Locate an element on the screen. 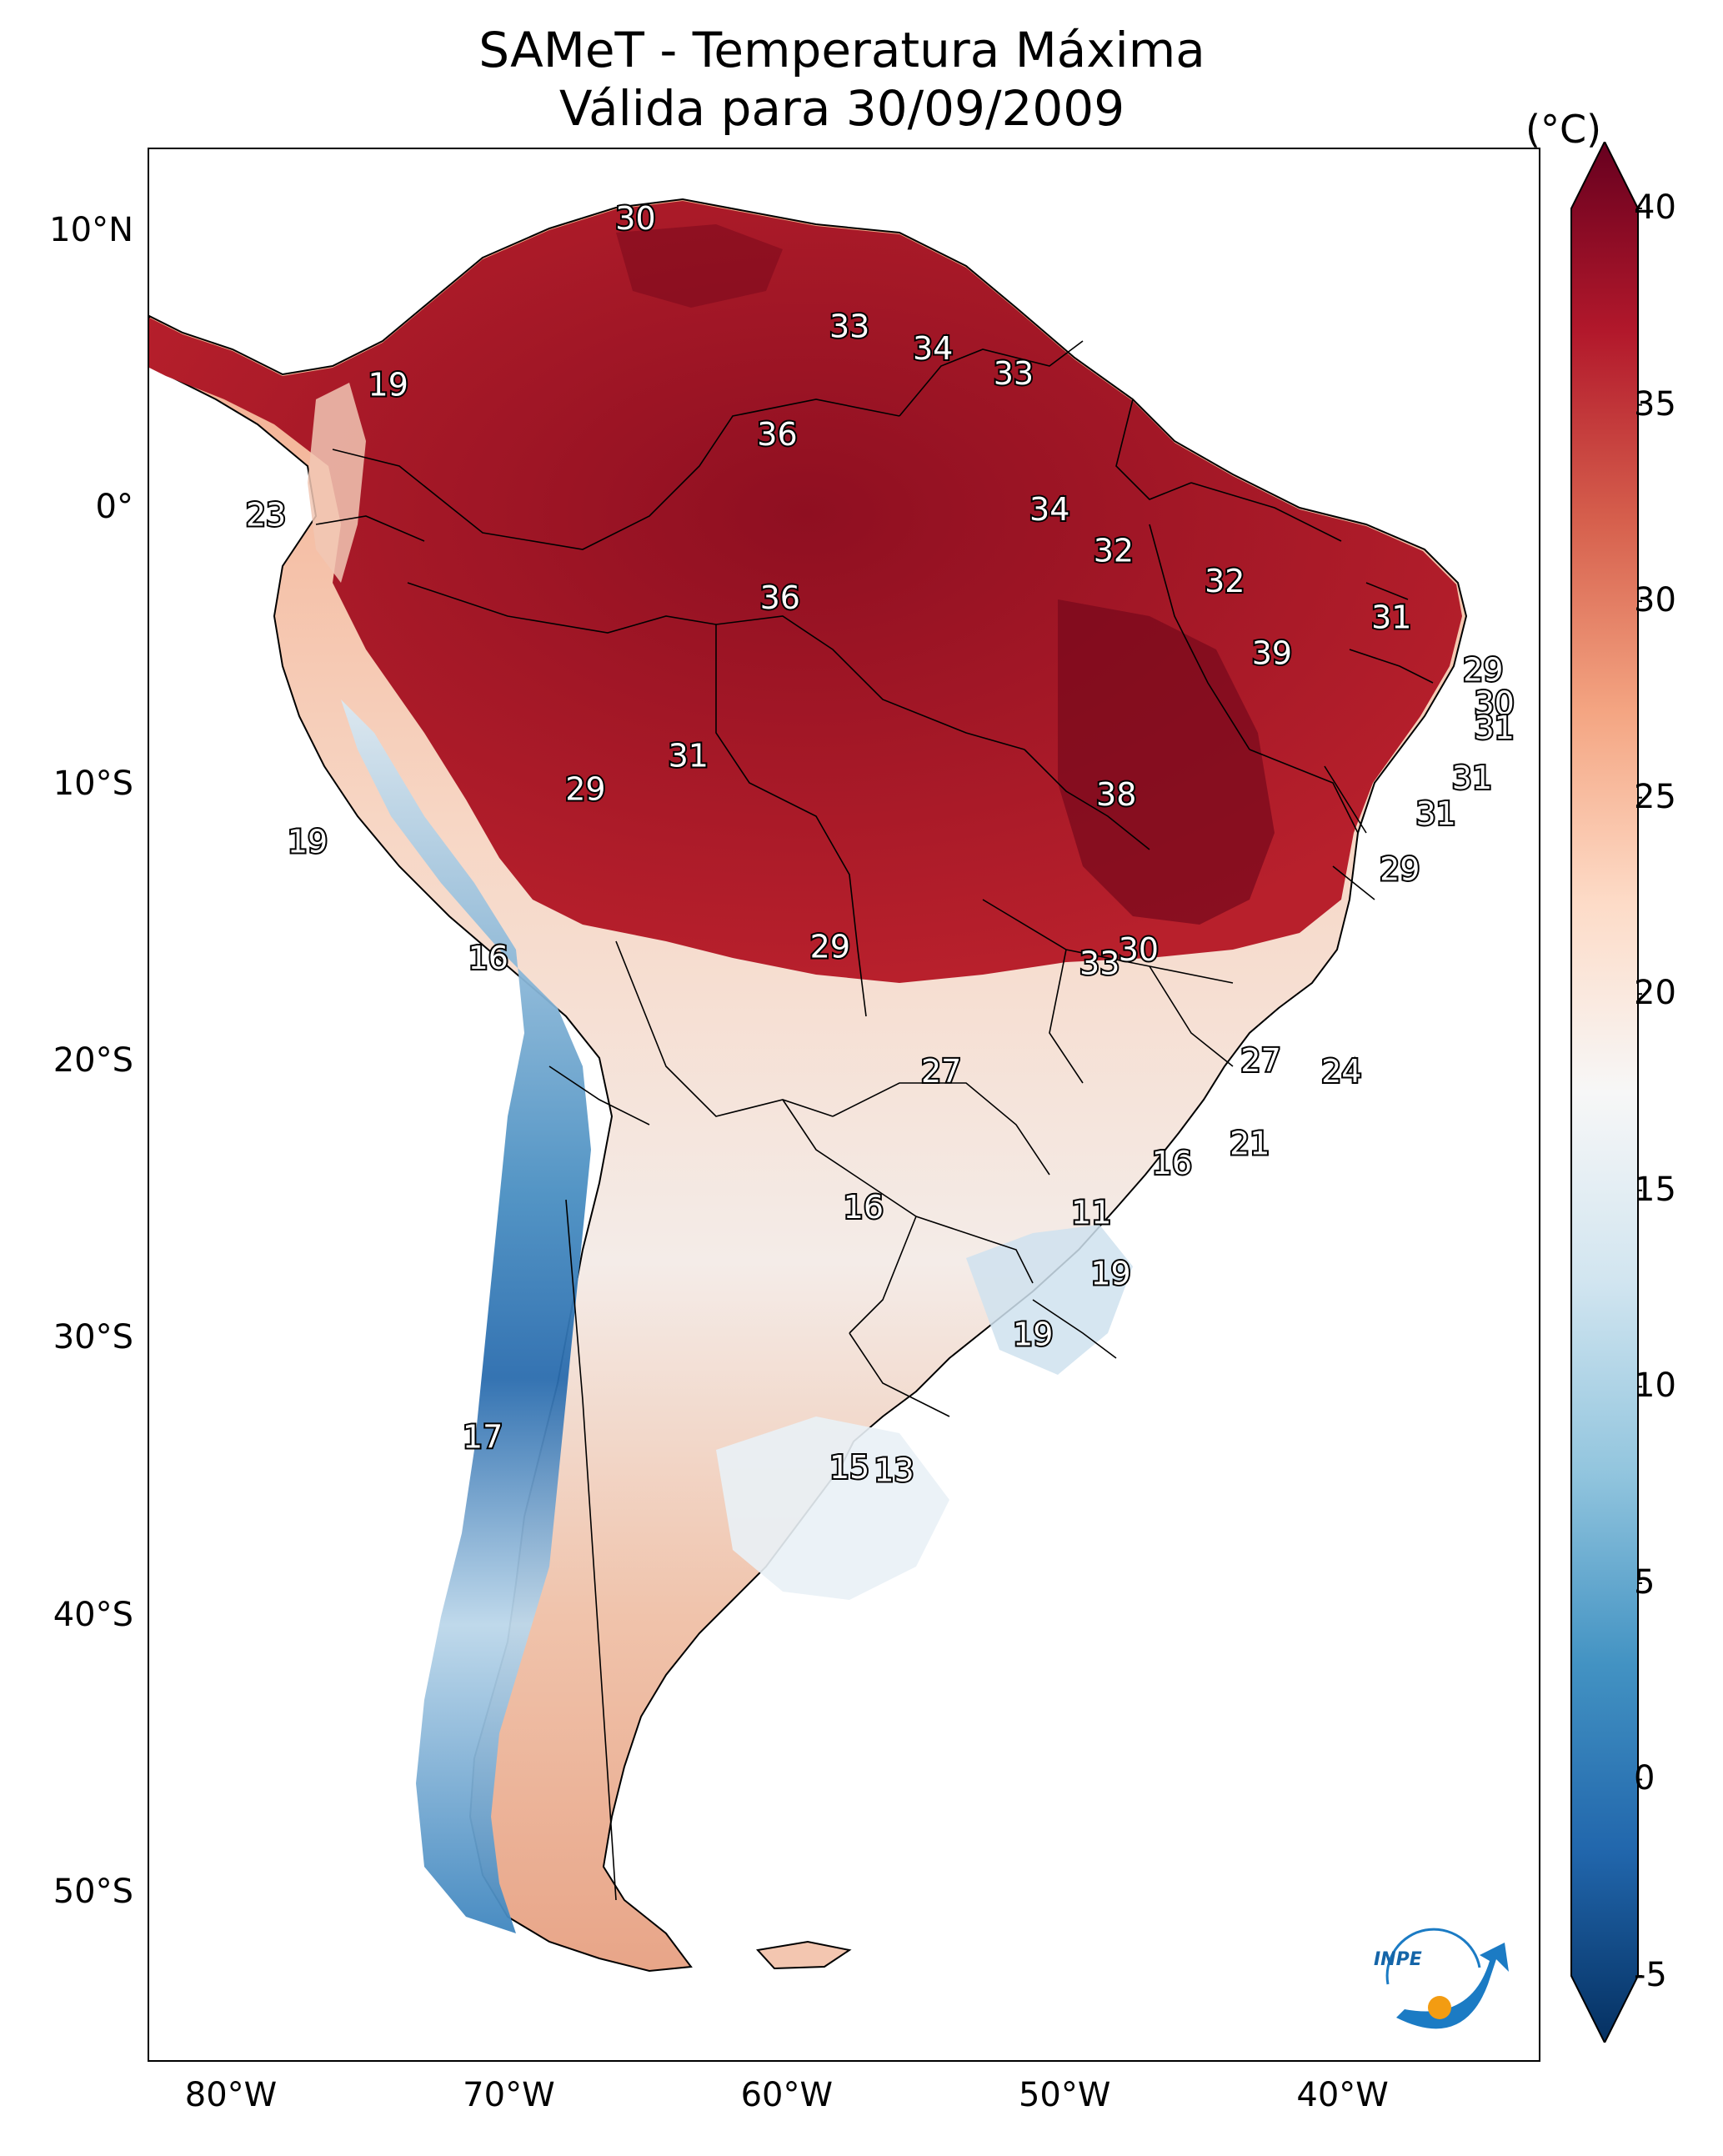 The width and height of the screenshot is (1723, 2156). longitude-tick-label: 80°W is located at coordinates (231, 2095).